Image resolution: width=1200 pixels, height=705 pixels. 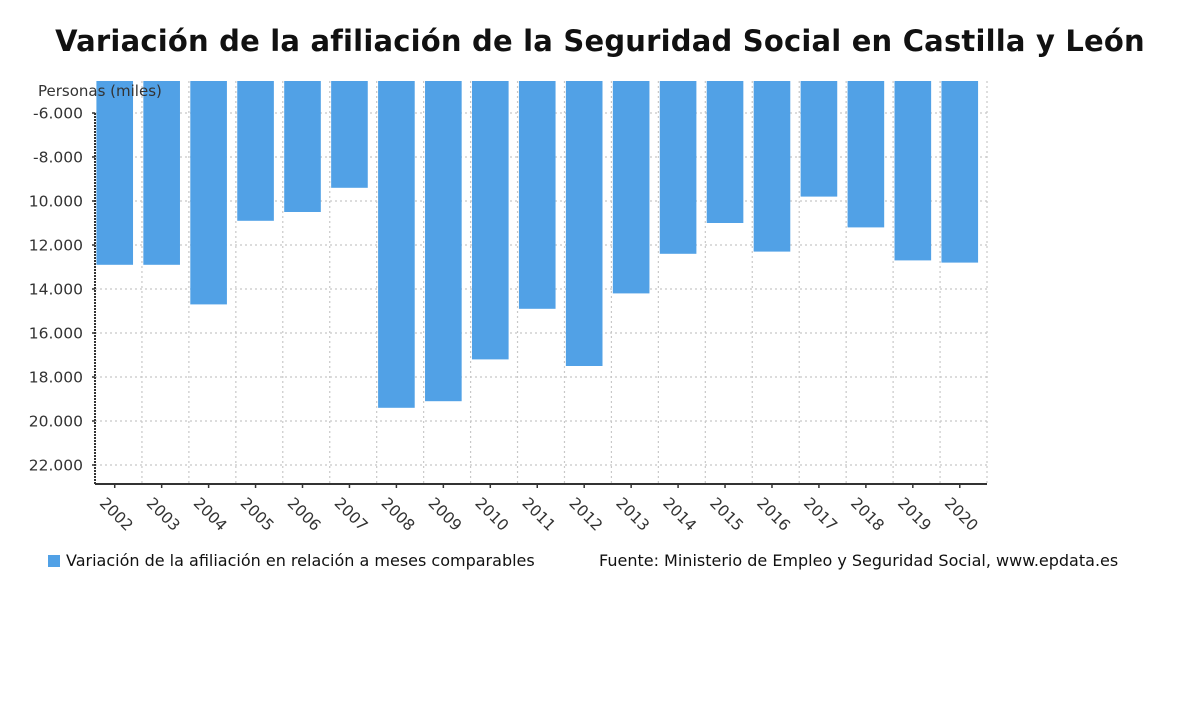 I want to click on bar-2020, so click(x=960, y=172).